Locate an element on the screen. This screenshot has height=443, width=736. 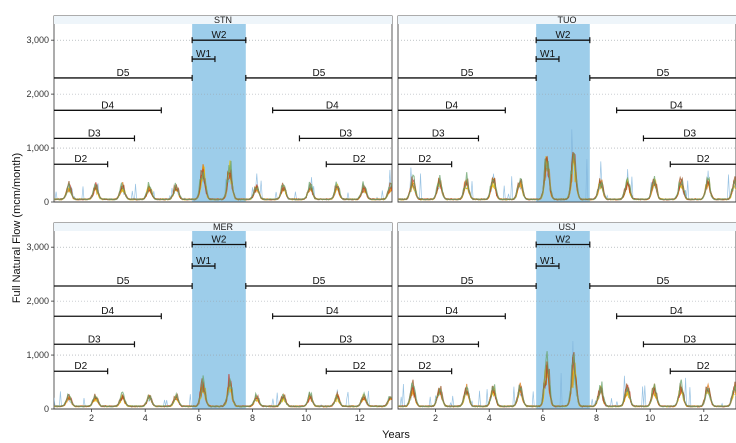
panel-title: STN is located at coordinates (223, 20).